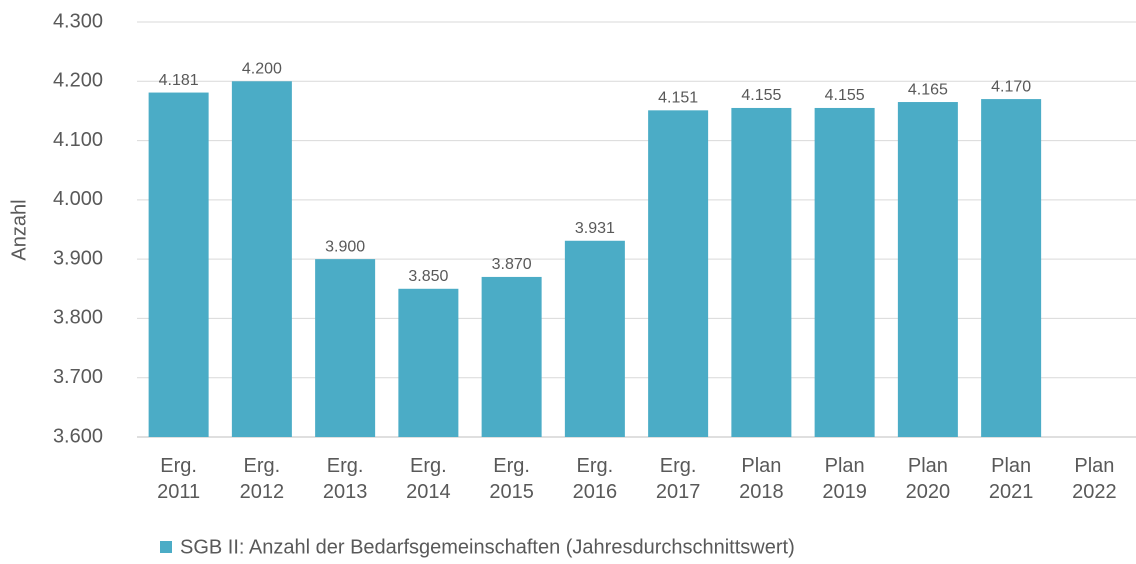 Image resolution: width=1136 pixels, height=564 pixels. Describe the element at coordinates (78, 140) in the screenshot. I see `y-tick-label: 4.100` at that location.